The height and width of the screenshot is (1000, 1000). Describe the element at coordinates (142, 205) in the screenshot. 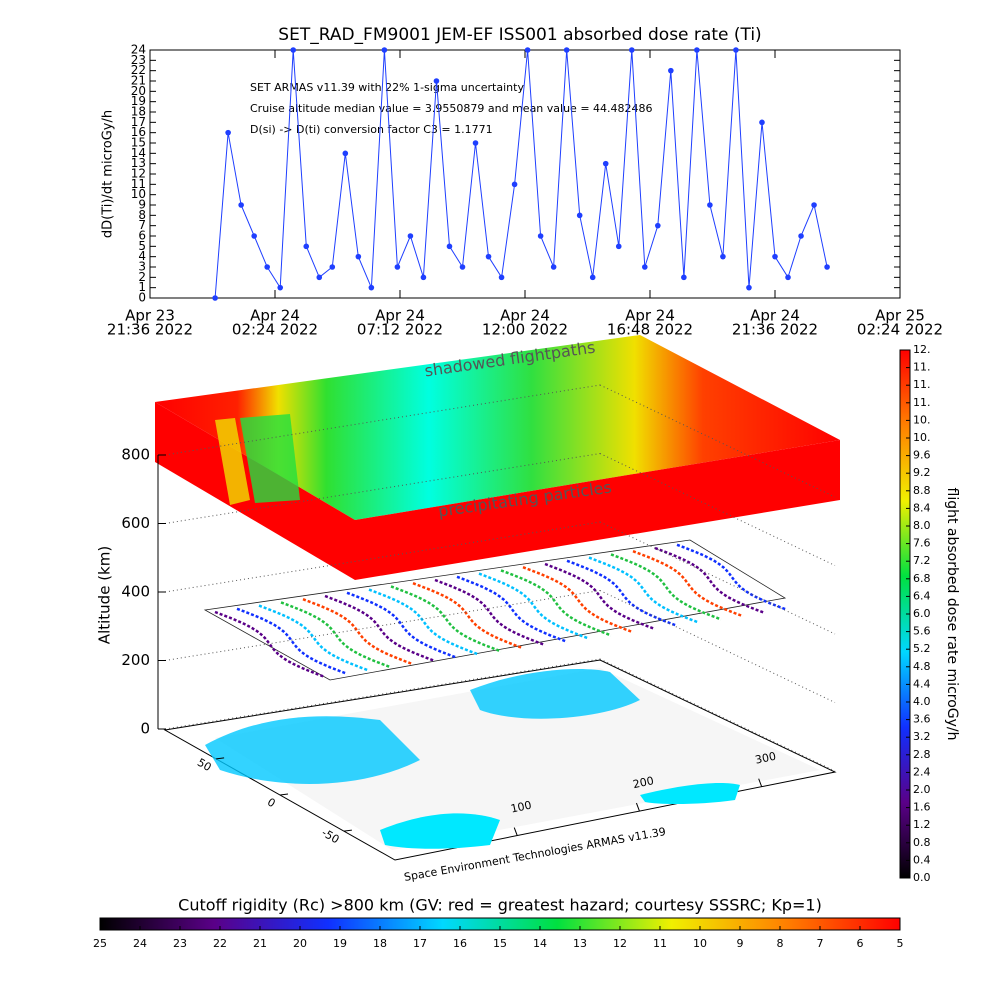

I see `y-tick-label: 9` at that location.